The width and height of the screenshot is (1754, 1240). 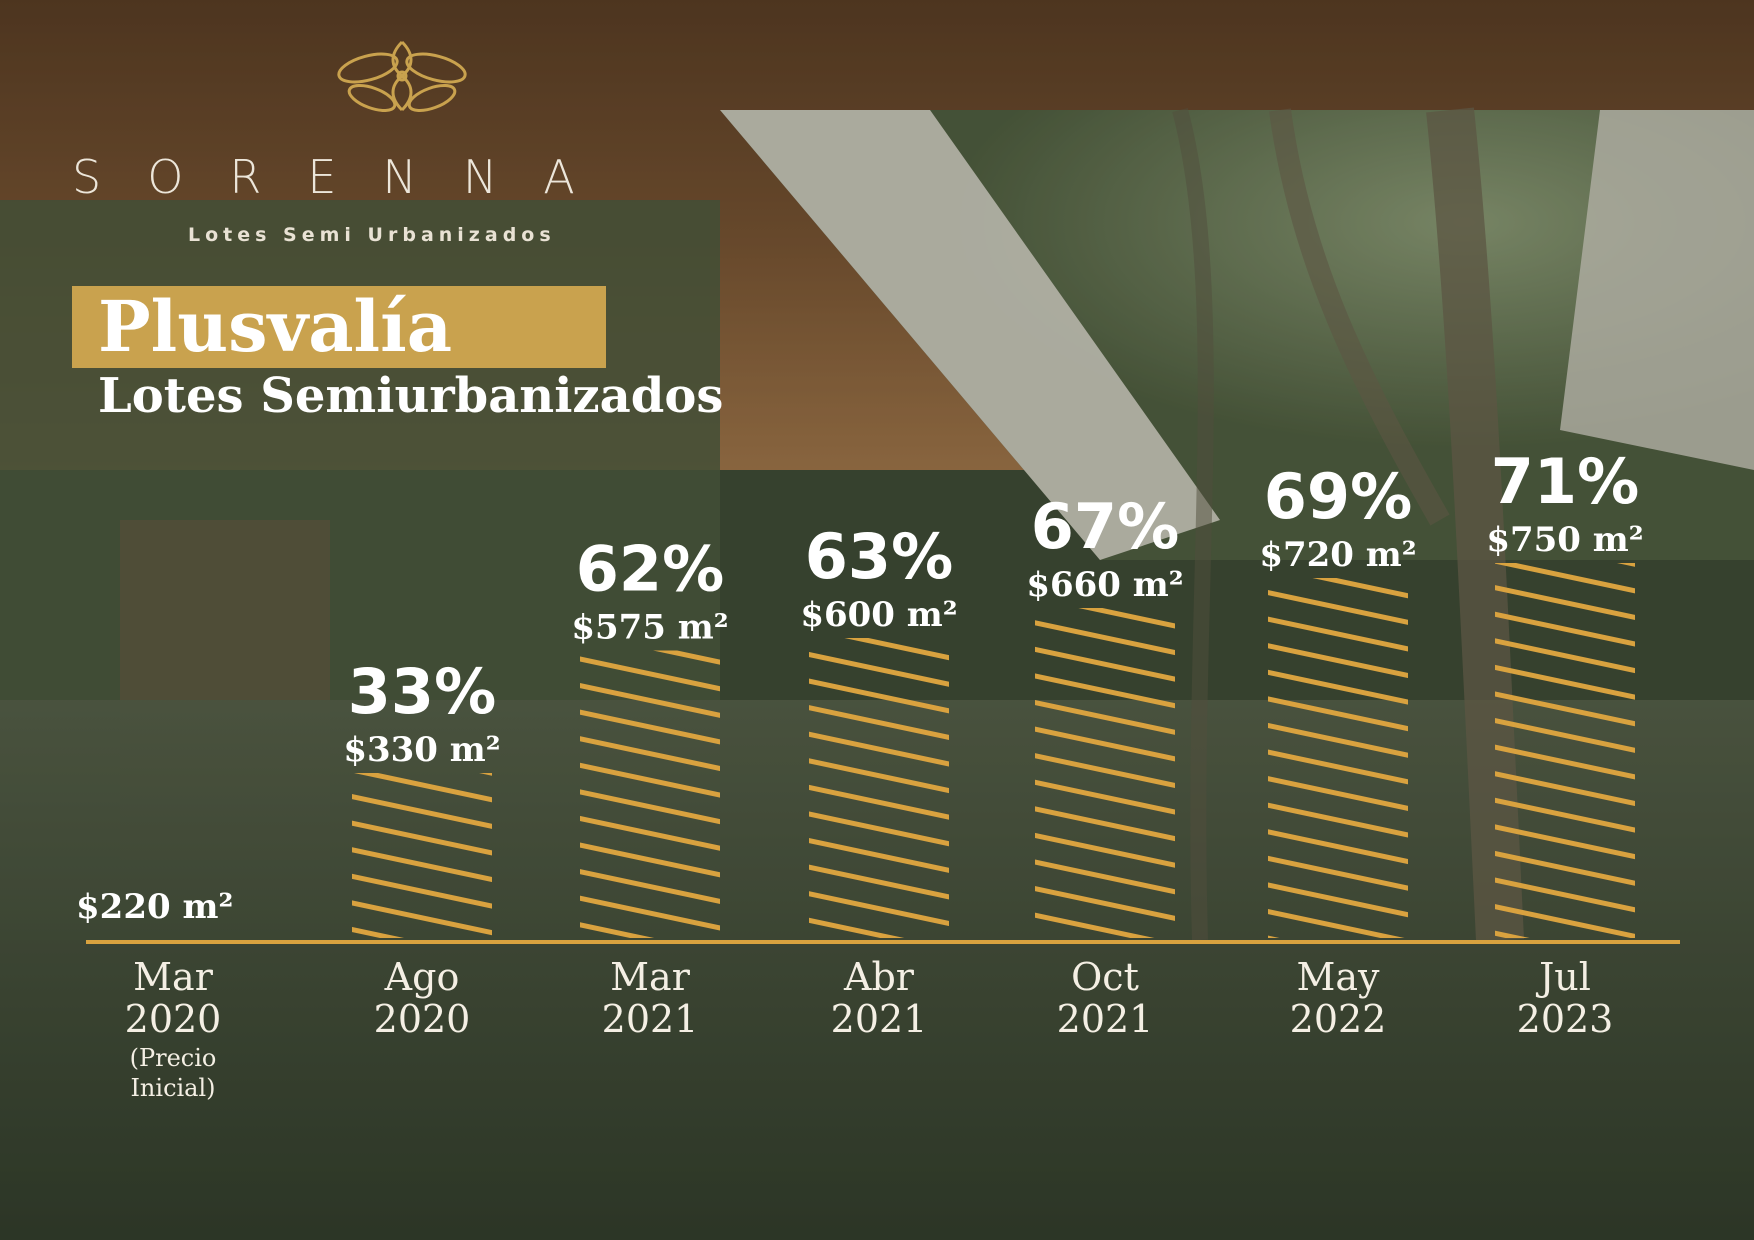 What do you see at coordinates (422, 691) in the screenshot?
I see `percent-label-1: 33%` at bounding box center [422, 691].